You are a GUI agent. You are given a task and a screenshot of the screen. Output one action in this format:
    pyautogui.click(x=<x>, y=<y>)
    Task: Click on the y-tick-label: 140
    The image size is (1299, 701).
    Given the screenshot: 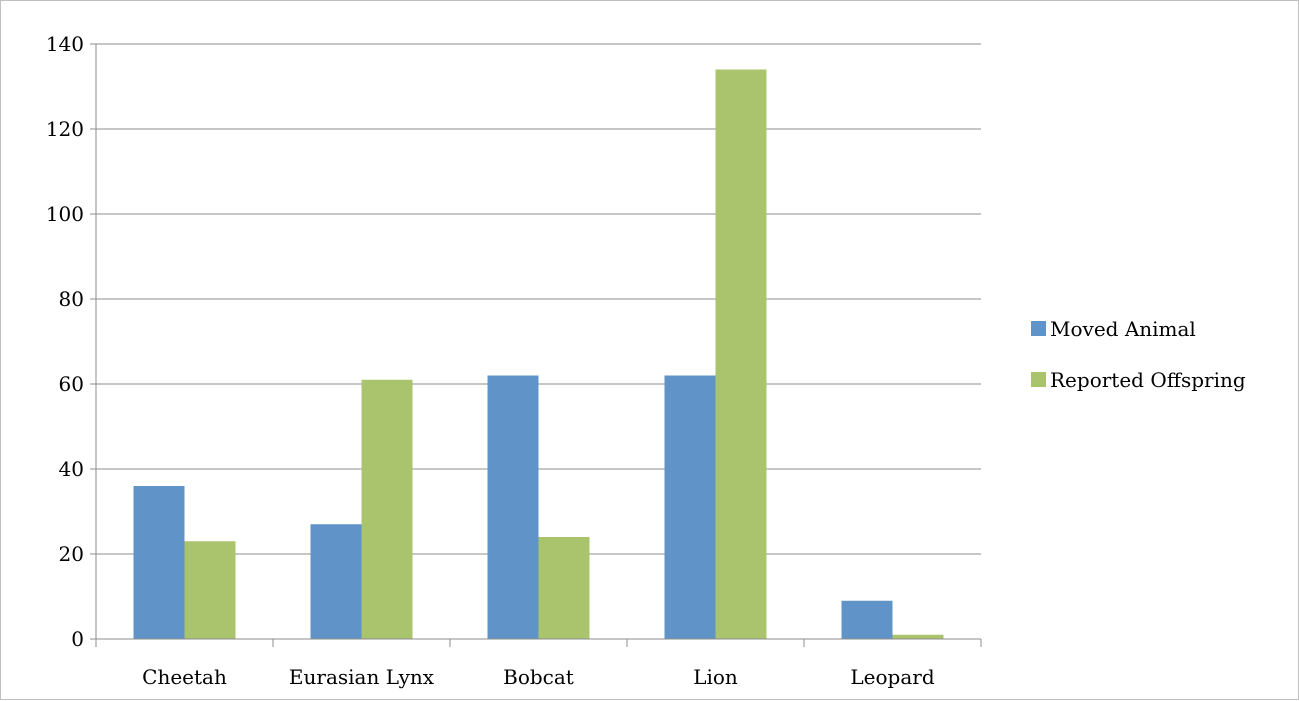 What is the action you would take?
    pyautogui.click(x=65, y=44)
    